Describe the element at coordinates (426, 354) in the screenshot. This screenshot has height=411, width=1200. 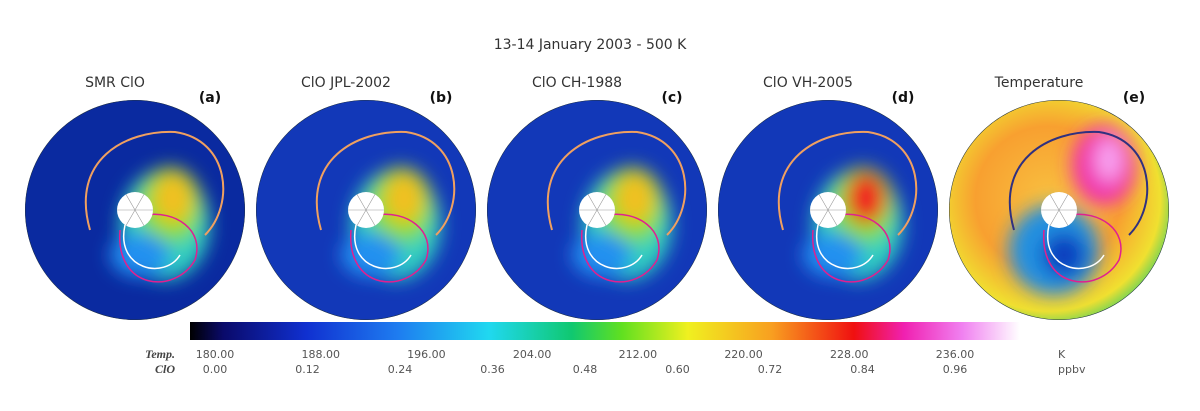
I see `colorbar-tick-label: 196.00` at that location.